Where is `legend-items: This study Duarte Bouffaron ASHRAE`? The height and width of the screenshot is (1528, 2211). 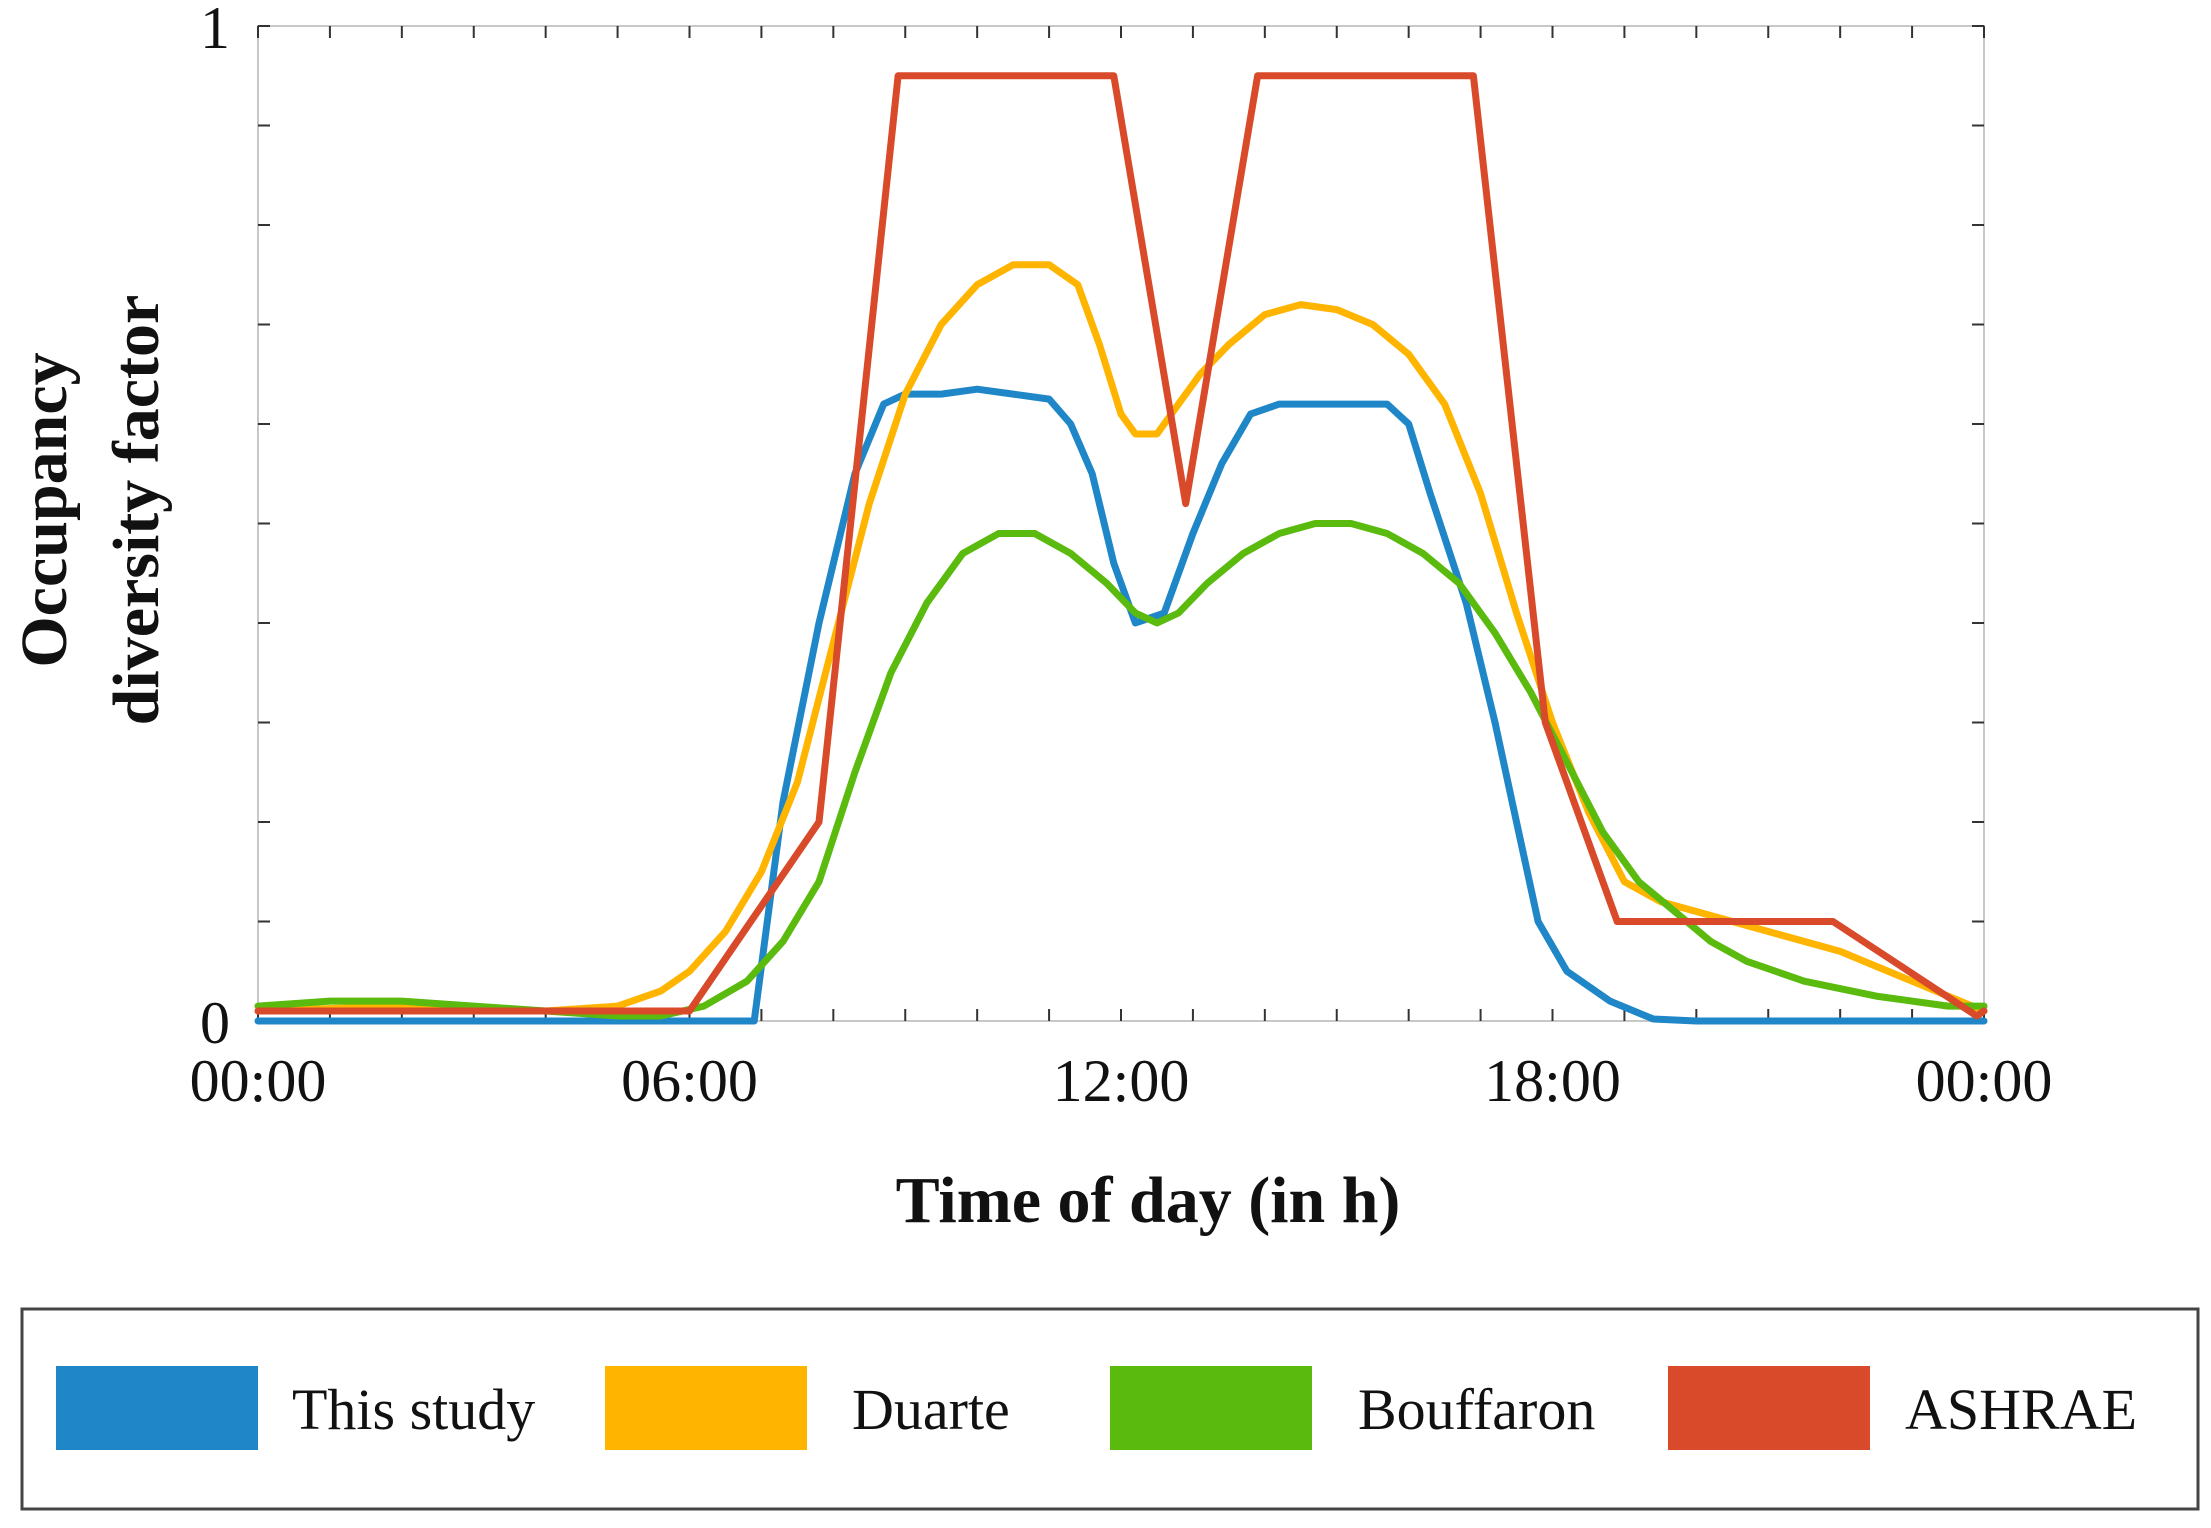 legend-items: This study Duarte Bouffaron ASHRAE is located at coordinates (1096, 1408).